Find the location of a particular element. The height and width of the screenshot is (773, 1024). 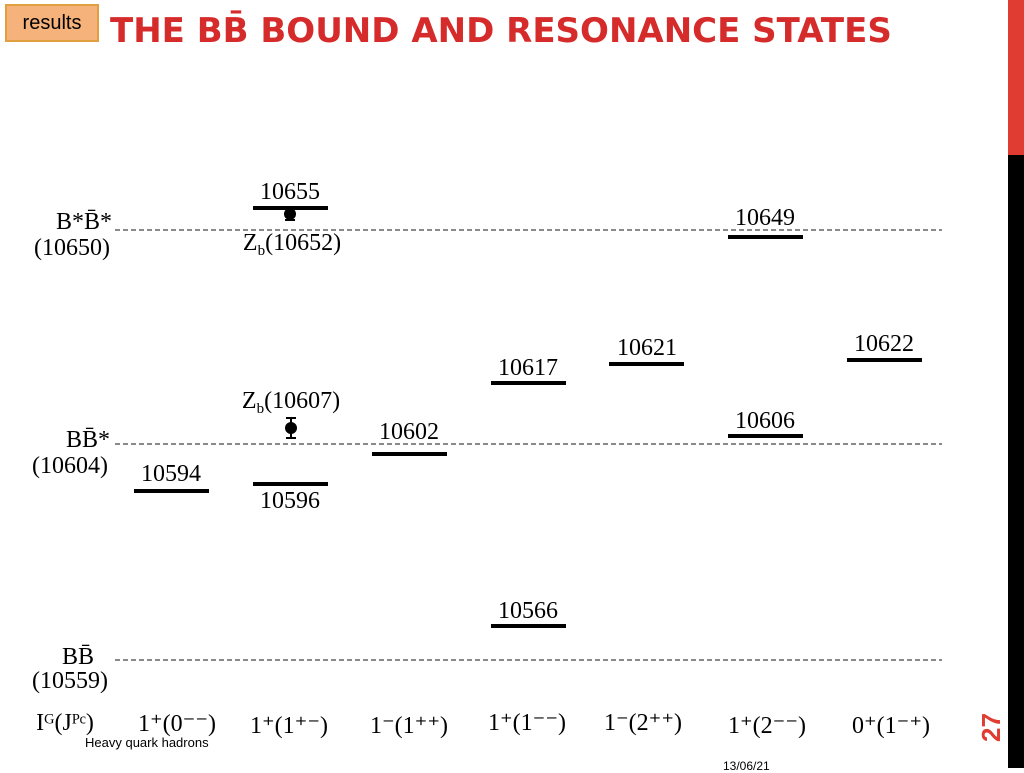

threshold-label: B*B̄* is located at coordinates (83, 222).